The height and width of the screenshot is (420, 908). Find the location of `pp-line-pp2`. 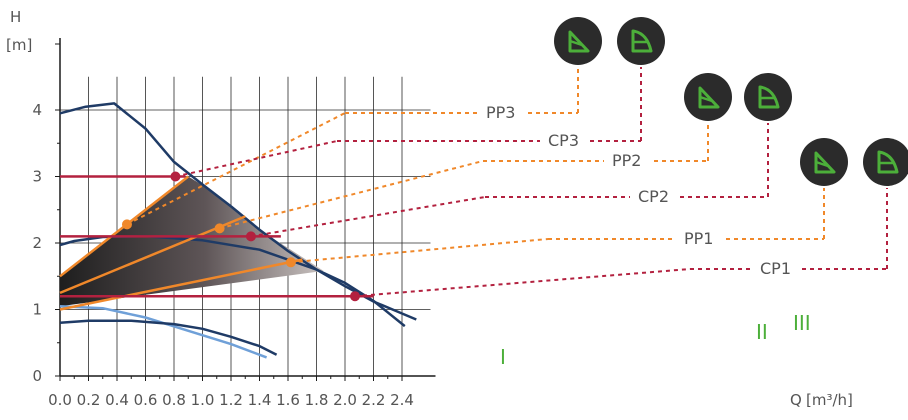

pp-line-pp2 is located at coordinates (152, 255).